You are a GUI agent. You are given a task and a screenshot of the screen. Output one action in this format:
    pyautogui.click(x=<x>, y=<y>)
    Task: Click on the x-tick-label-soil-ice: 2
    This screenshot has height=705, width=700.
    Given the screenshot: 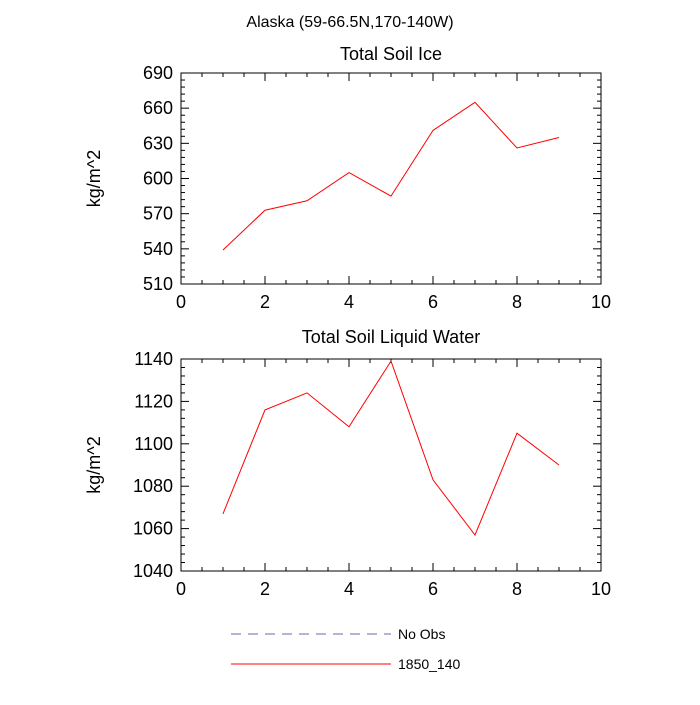 What is the action you would take?
    pyautogui.click(x=265, y=302)
    